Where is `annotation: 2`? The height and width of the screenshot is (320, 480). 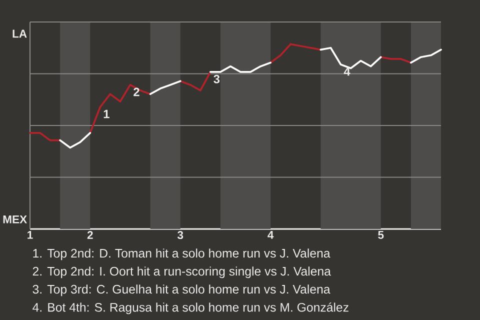
annotation: 2 is located at coordinates (137, 92).